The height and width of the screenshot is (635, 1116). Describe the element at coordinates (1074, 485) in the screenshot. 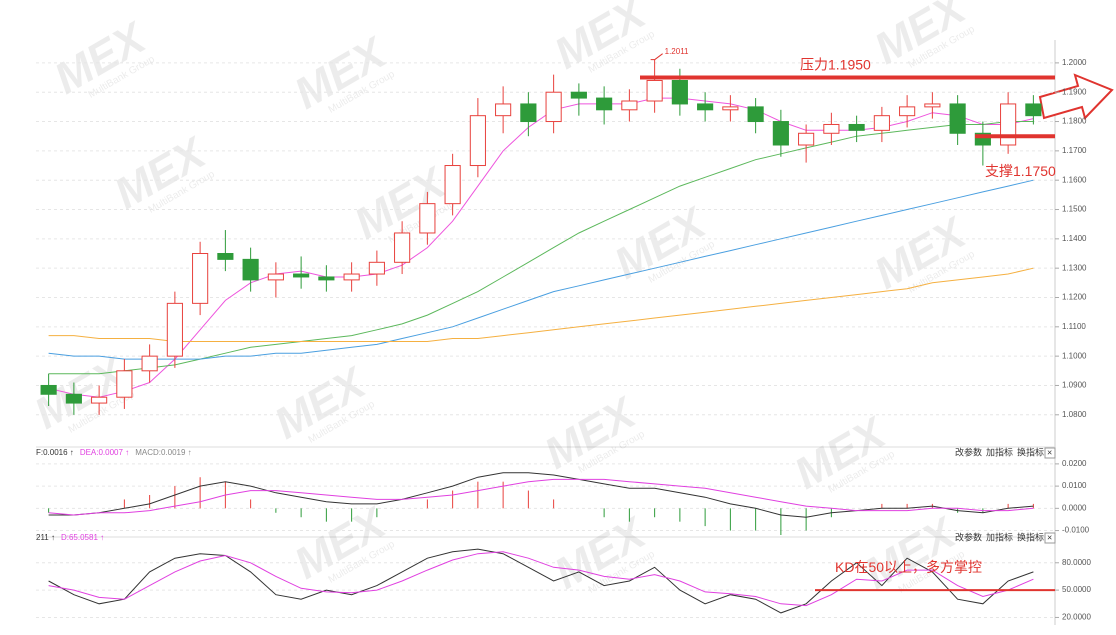

I see `y-tick-label: 0.0100` at that location.